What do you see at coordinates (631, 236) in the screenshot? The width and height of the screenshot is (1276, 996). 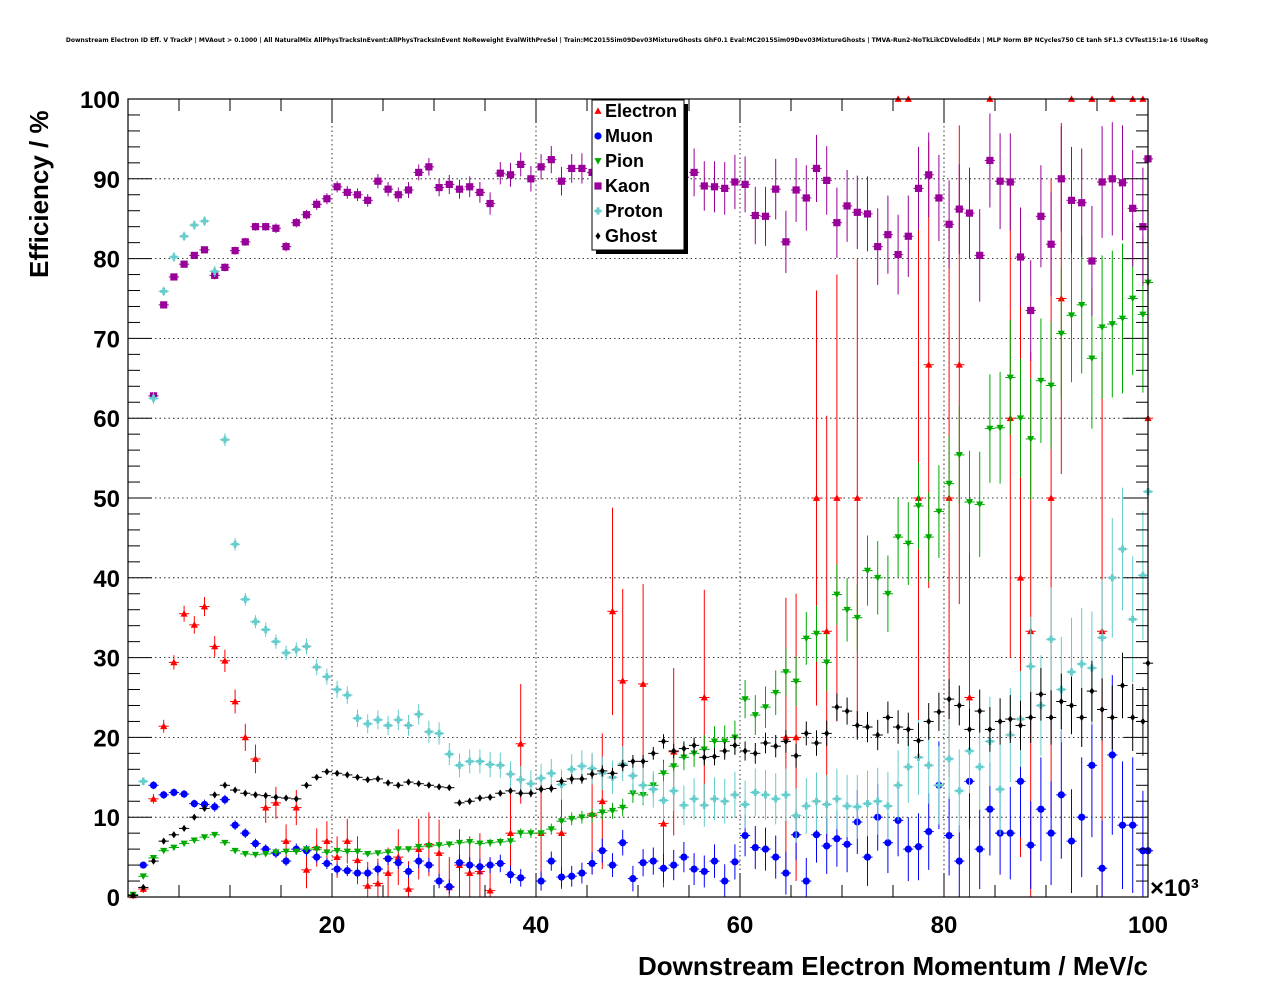 I see `legend-label-ghost: Ghost` at bounding box center [631, 236].